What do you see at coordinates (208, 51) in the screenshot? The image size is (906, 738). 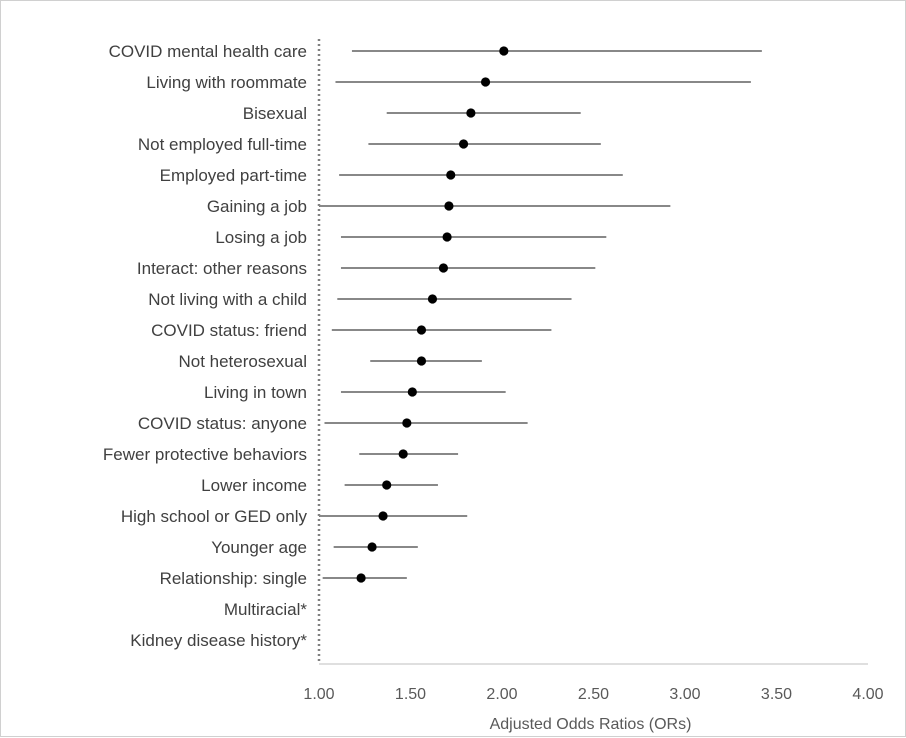 I see `row-label: COVID mental health care` at bounding box center [208, 51].